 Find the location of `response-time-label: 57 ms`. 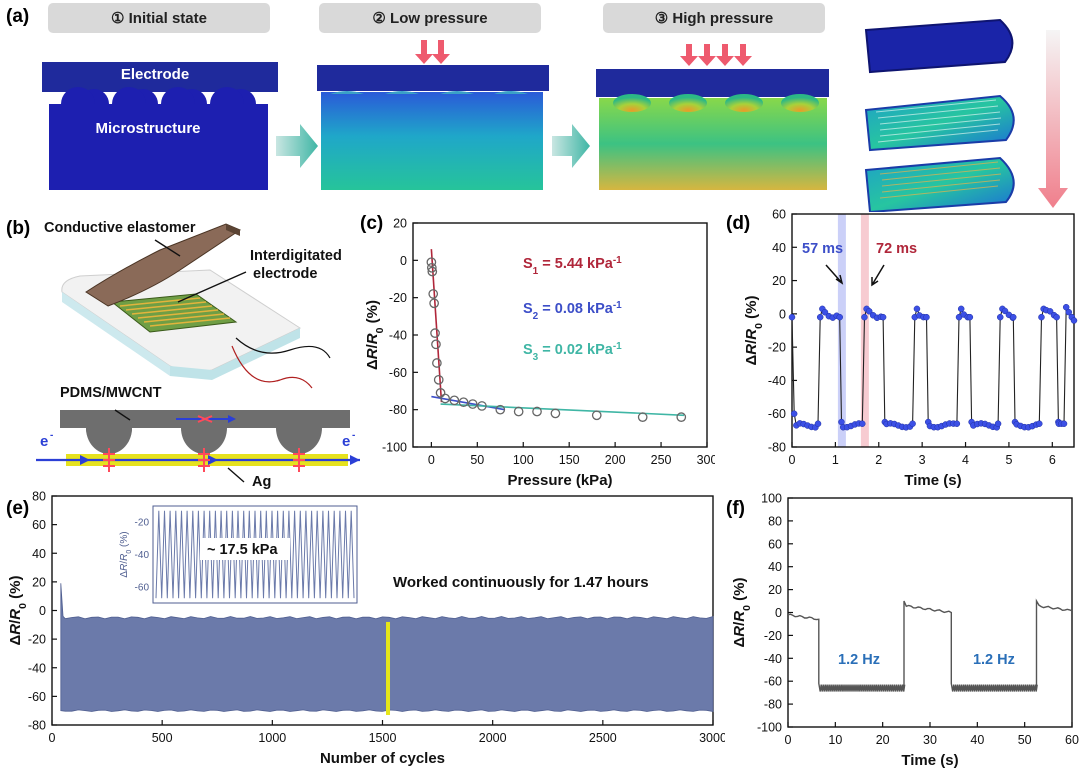

response-time-label: 57 ms is located at coordinates (822, 249).